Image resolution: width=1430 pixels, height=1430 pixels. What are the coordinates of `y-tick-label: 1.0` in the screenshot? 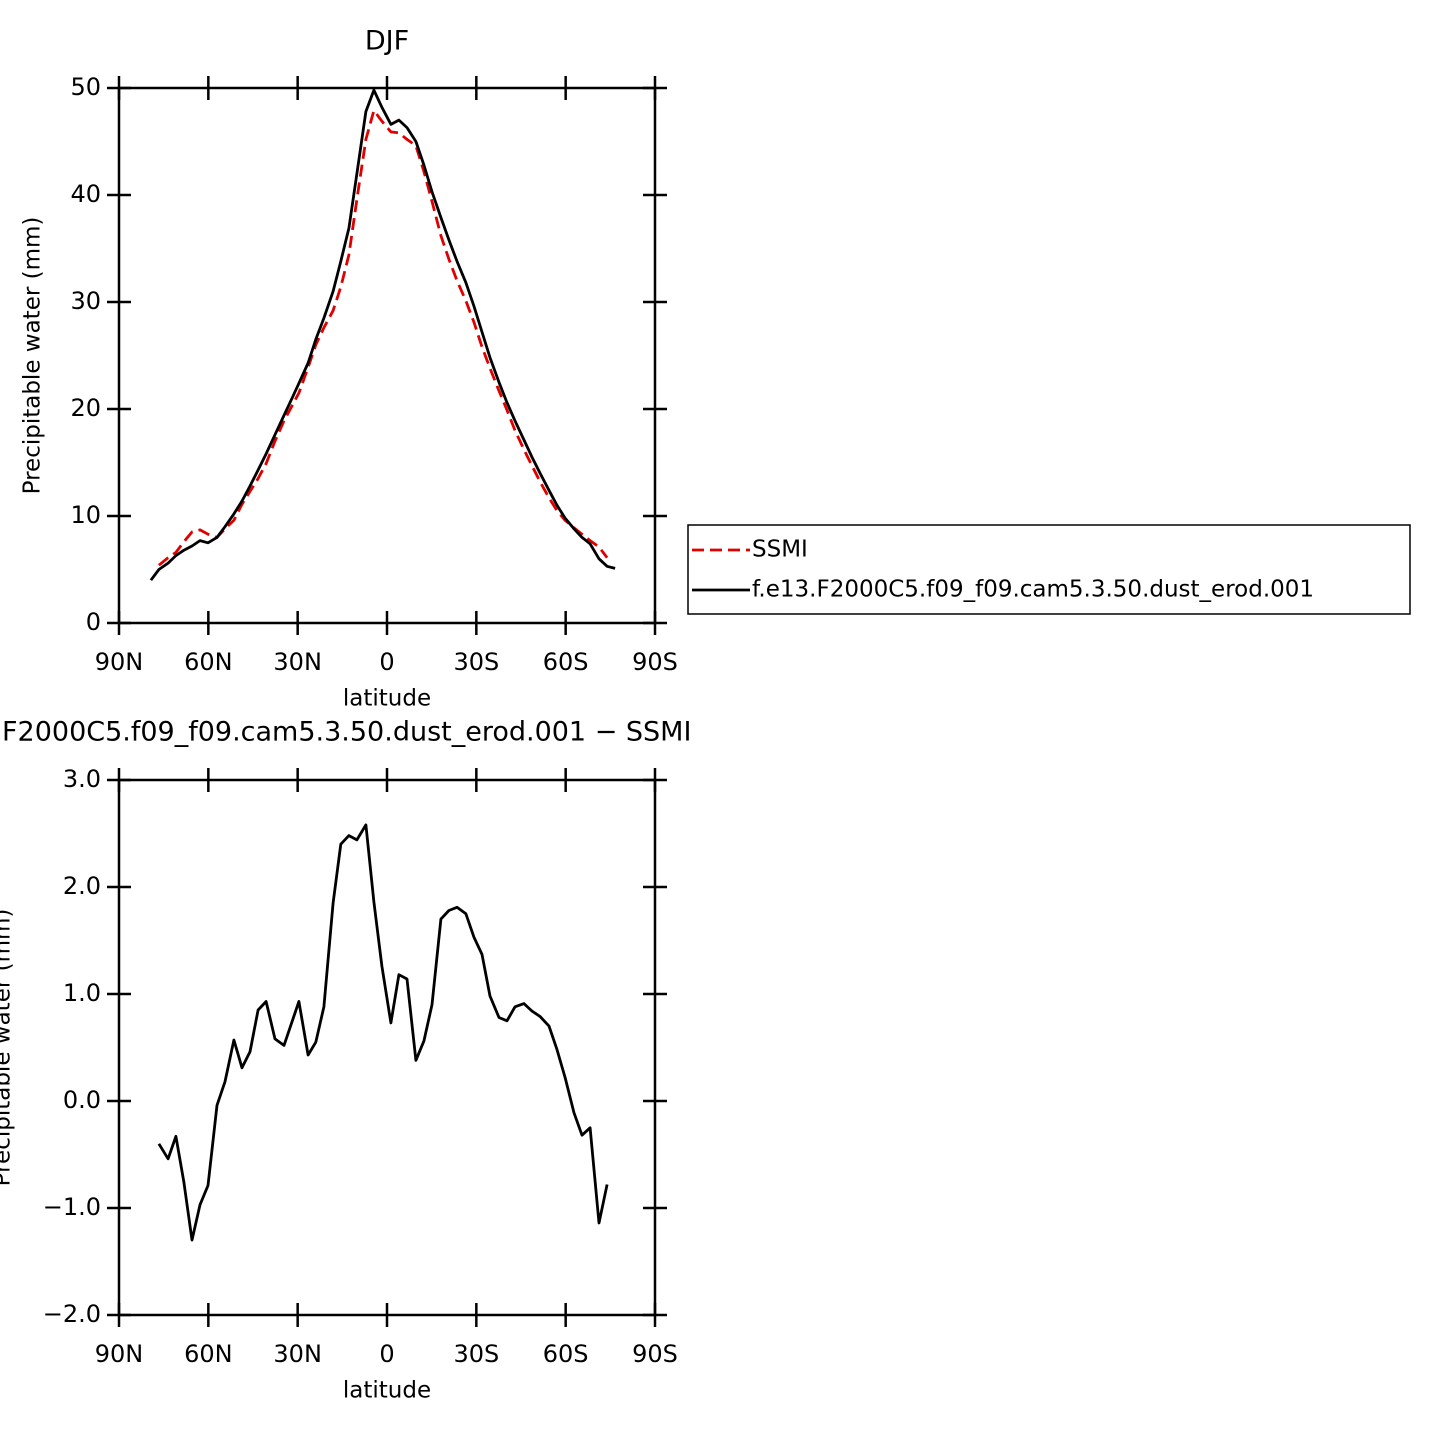 It's located at (82, 993).